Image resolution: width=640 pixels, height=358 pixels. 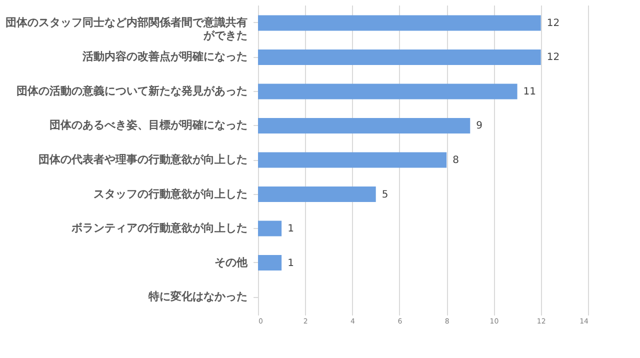 I want to click on y-tick-label: 特に変化はなかった, so click(x=198, y=297).